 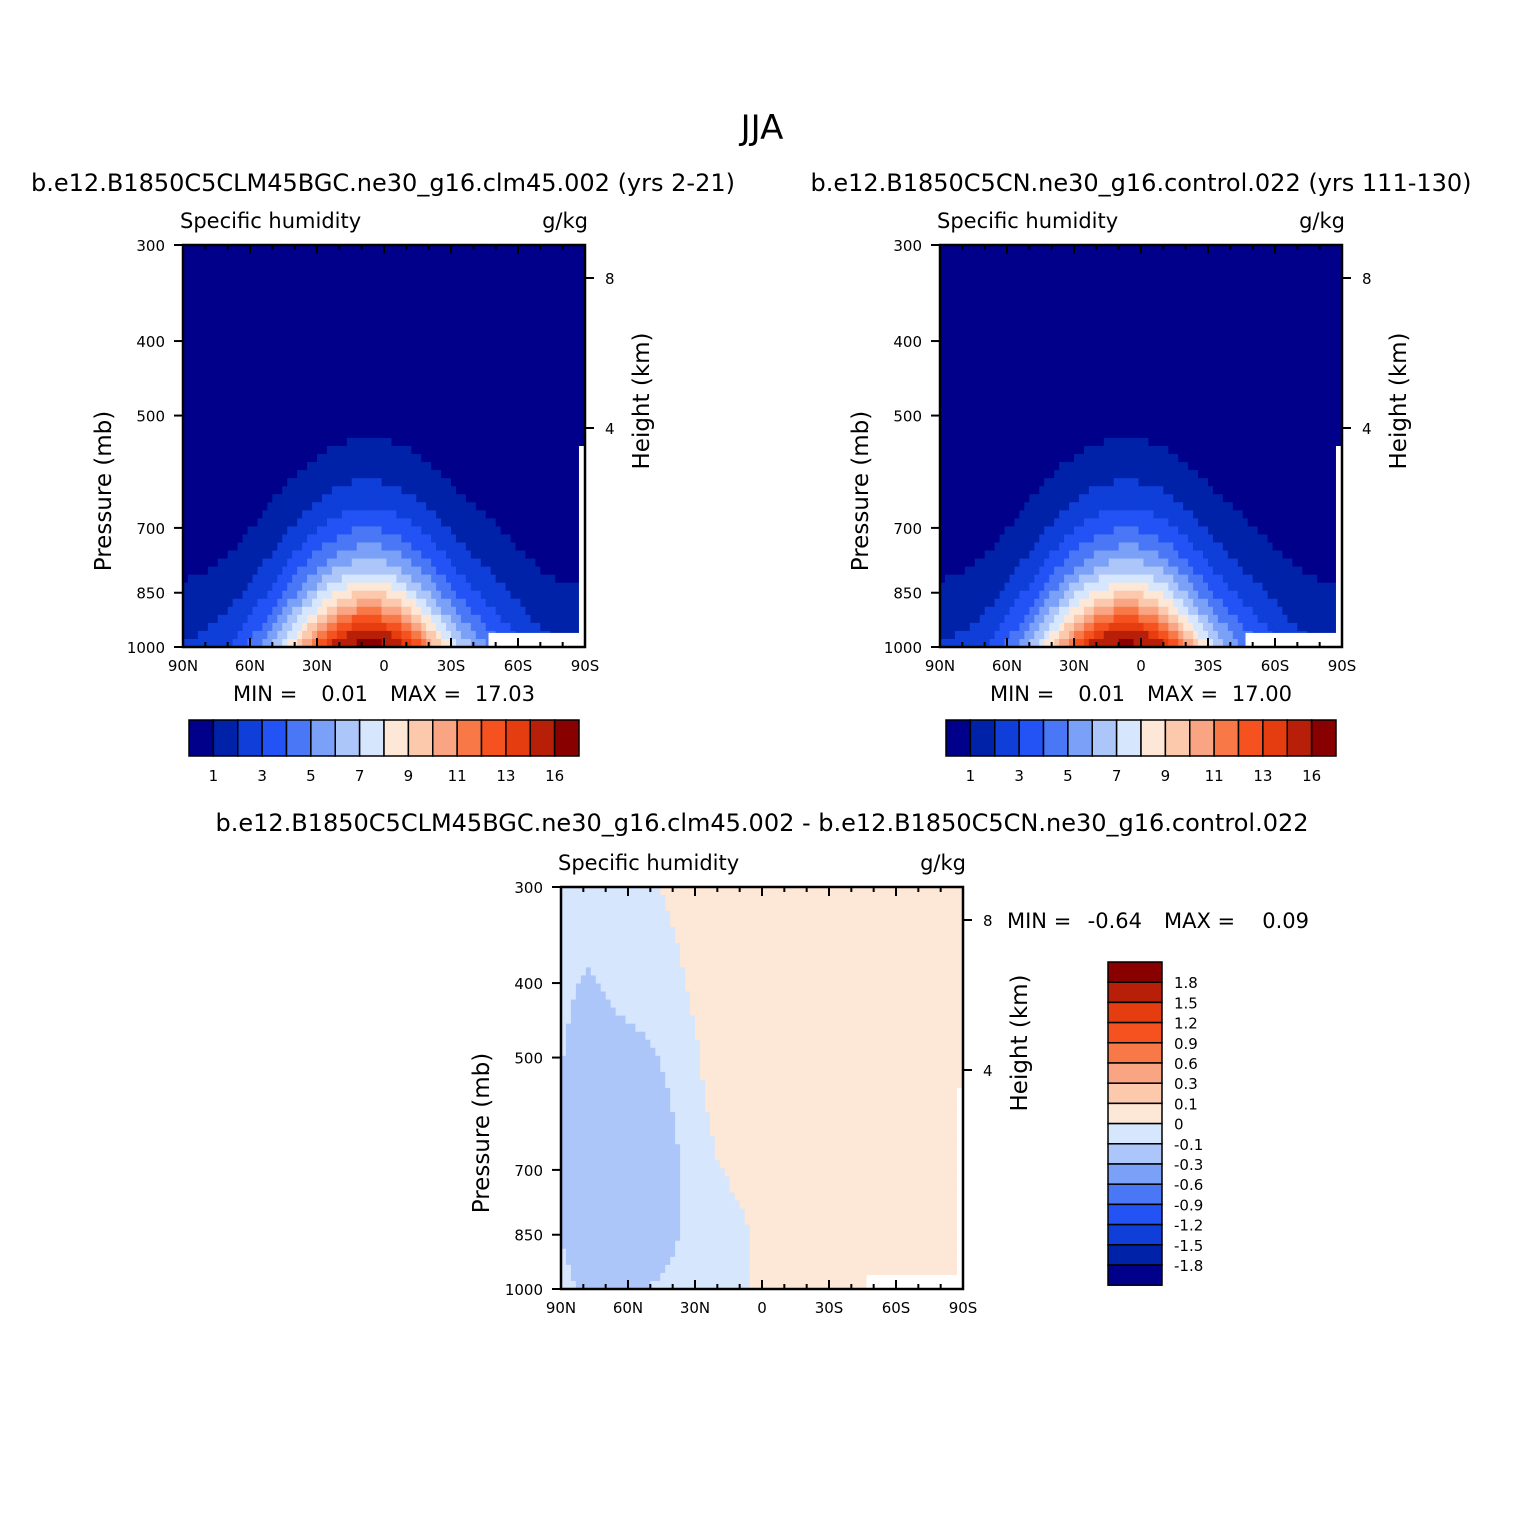 What do you see at coordinates (1311, 776) in the screenshot?
I see `colorbar-label: 16` at bounding box center [1311, 776].